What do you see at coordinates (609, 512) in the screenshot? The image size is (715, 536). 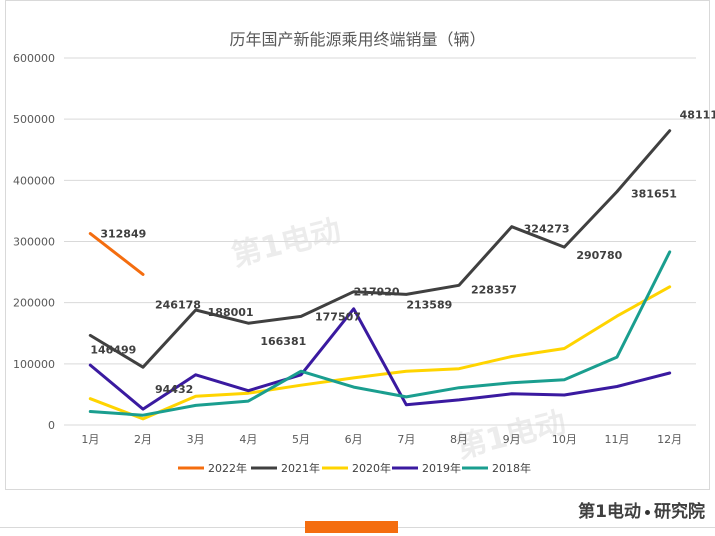 I see `brand-logo-text: 第1电动` at bounding box center [609, 512].